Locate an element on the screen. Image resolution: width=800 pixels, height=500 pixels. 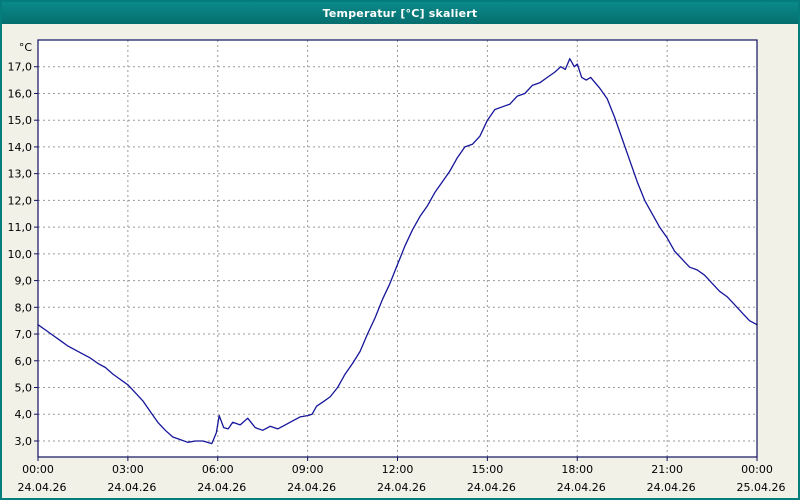
y-tick-label: 17,0 is located at coordinates (20, 67).